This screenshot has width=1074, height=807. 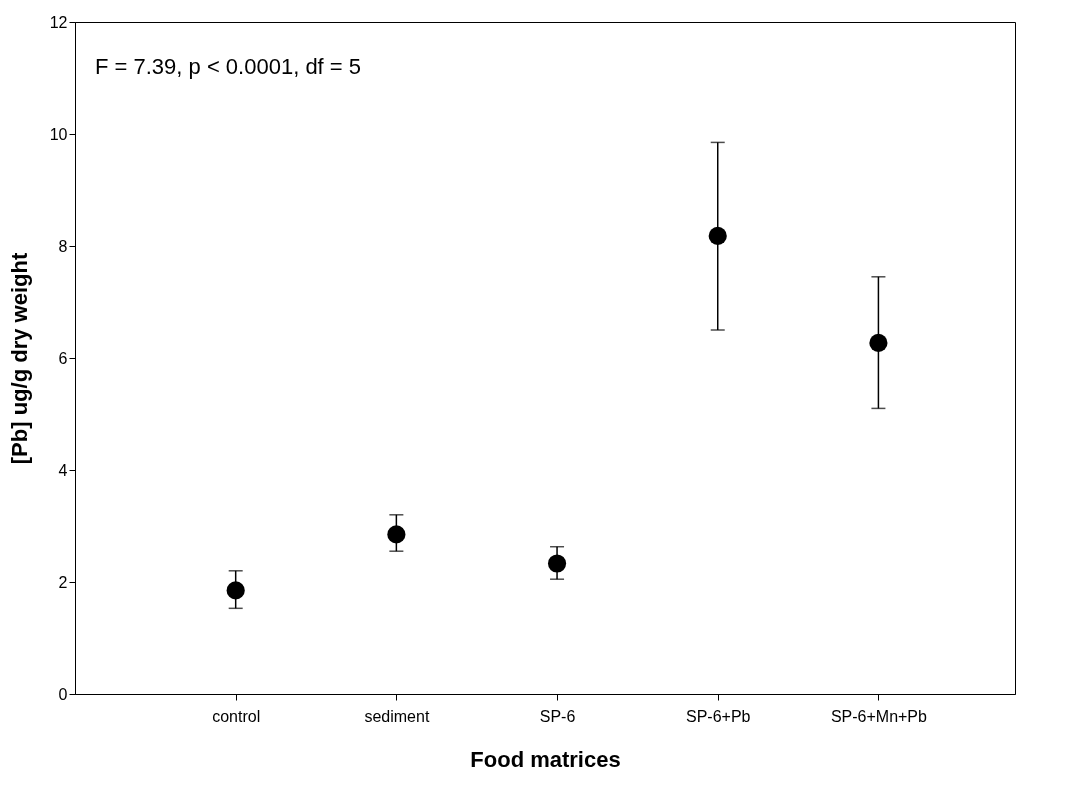 I want to click on x-tick-label: control, so click(x=236, y=716).